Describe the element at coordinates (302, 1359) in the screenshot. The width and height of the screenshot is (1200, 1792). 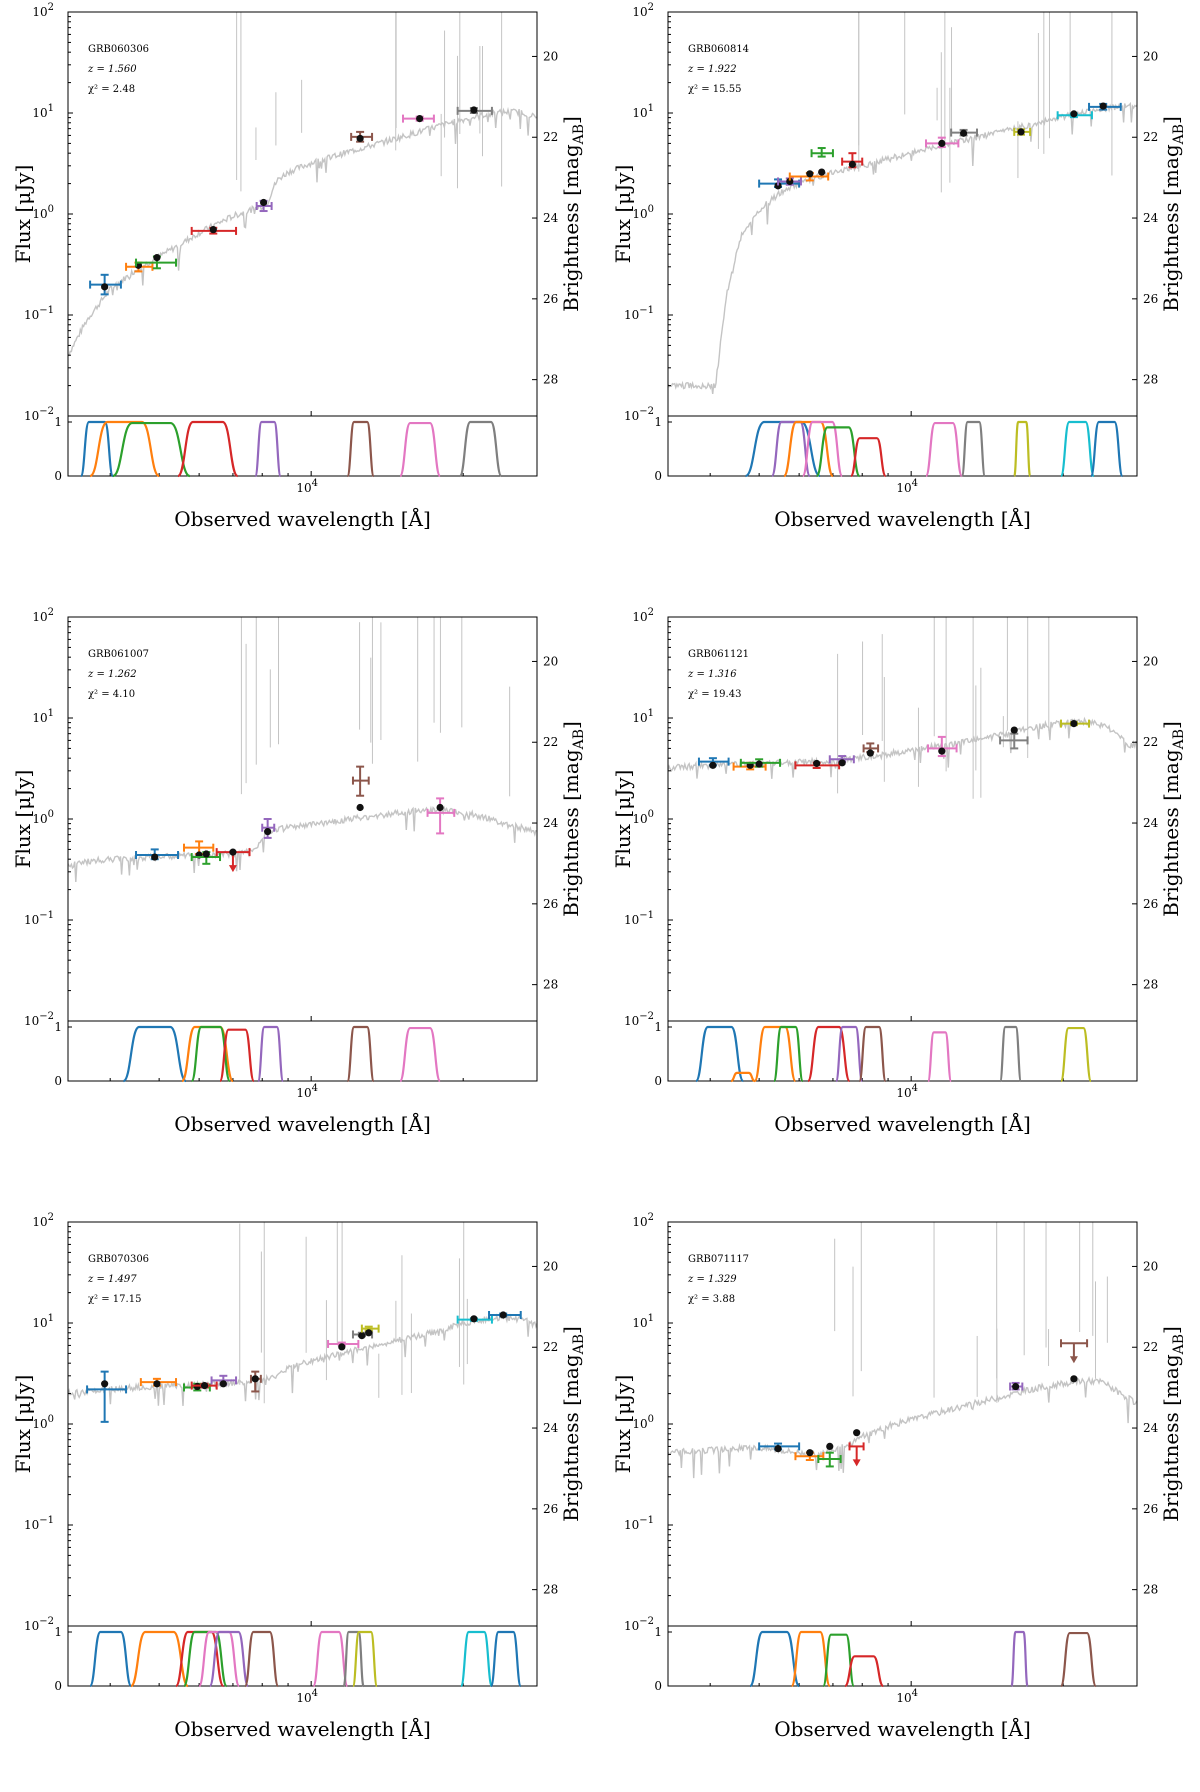
I see `spectrum-line` at that location.